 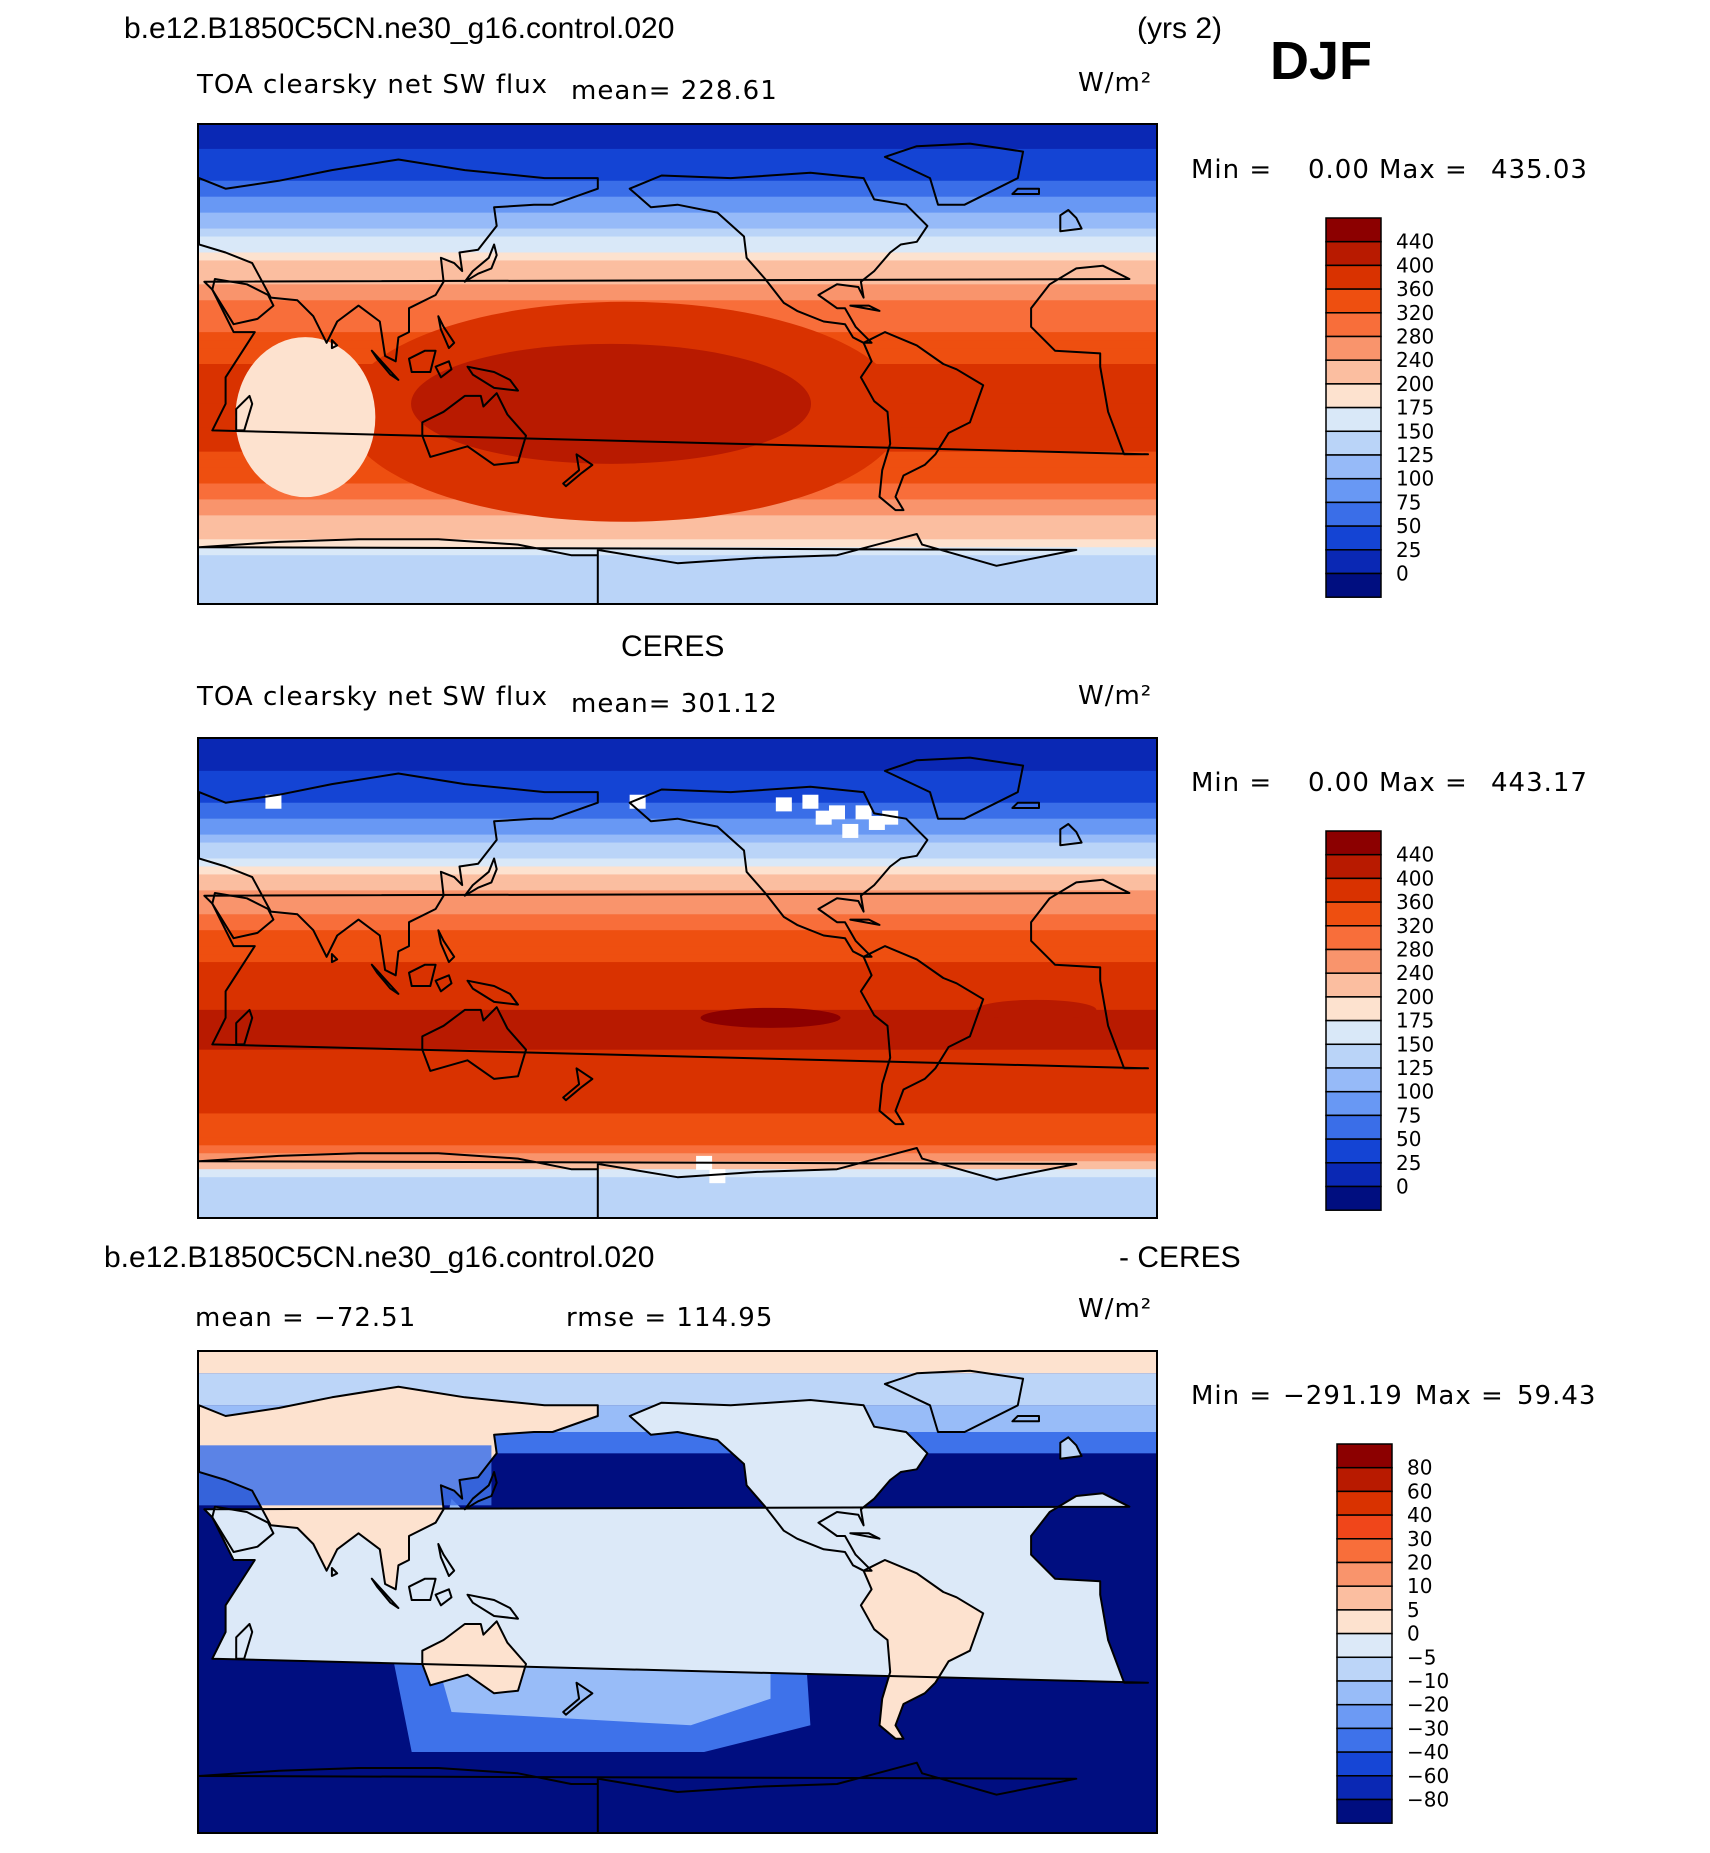 What do you see at coordinates (670, 1318) in the screenshot?
I see `panel3-rmse: rmse = 114.95` at bounding box center [670, 1318].